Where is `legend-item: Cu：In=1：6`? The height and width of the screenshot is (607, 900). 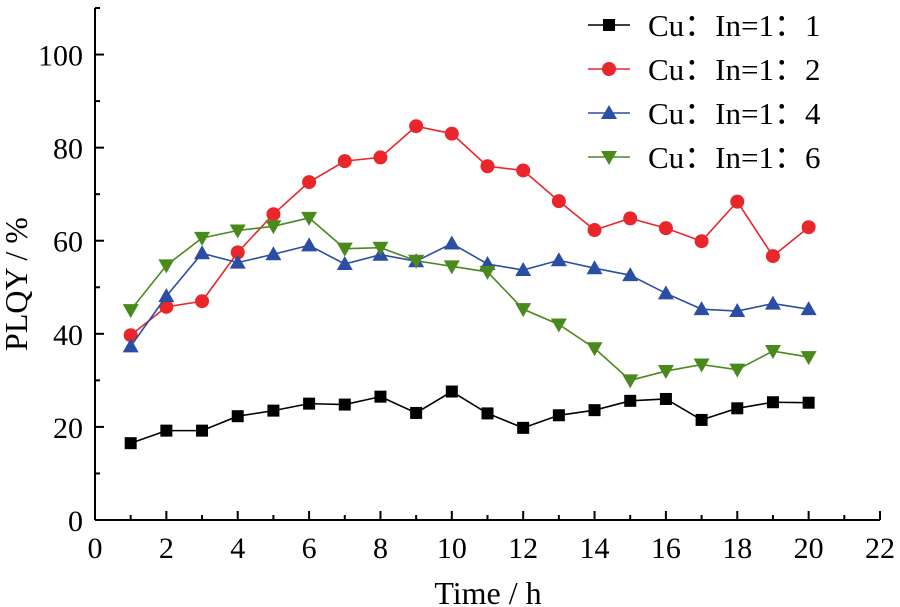 legend-item: Cu：In=1：6 is located at coordinates (704, 157).